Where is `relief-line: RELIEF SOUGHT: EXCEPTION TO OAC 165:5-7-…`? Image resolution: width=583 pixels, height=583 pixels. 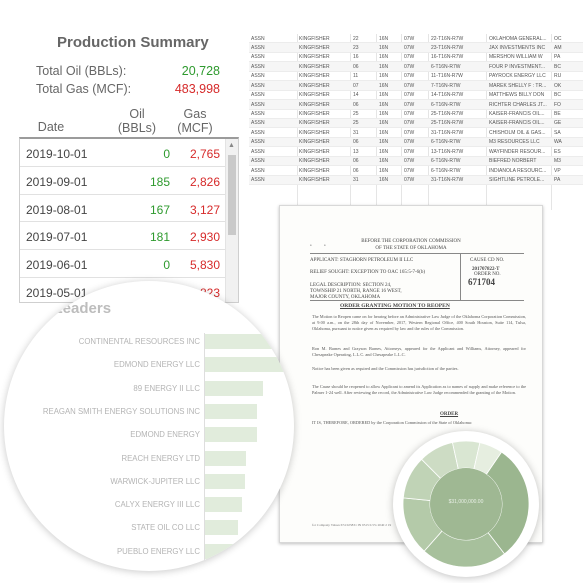
relief-line: RELIEF SOUGHT: EXCEPTION TO OAC 165:5-7-… is located at coordinates (367, 272).